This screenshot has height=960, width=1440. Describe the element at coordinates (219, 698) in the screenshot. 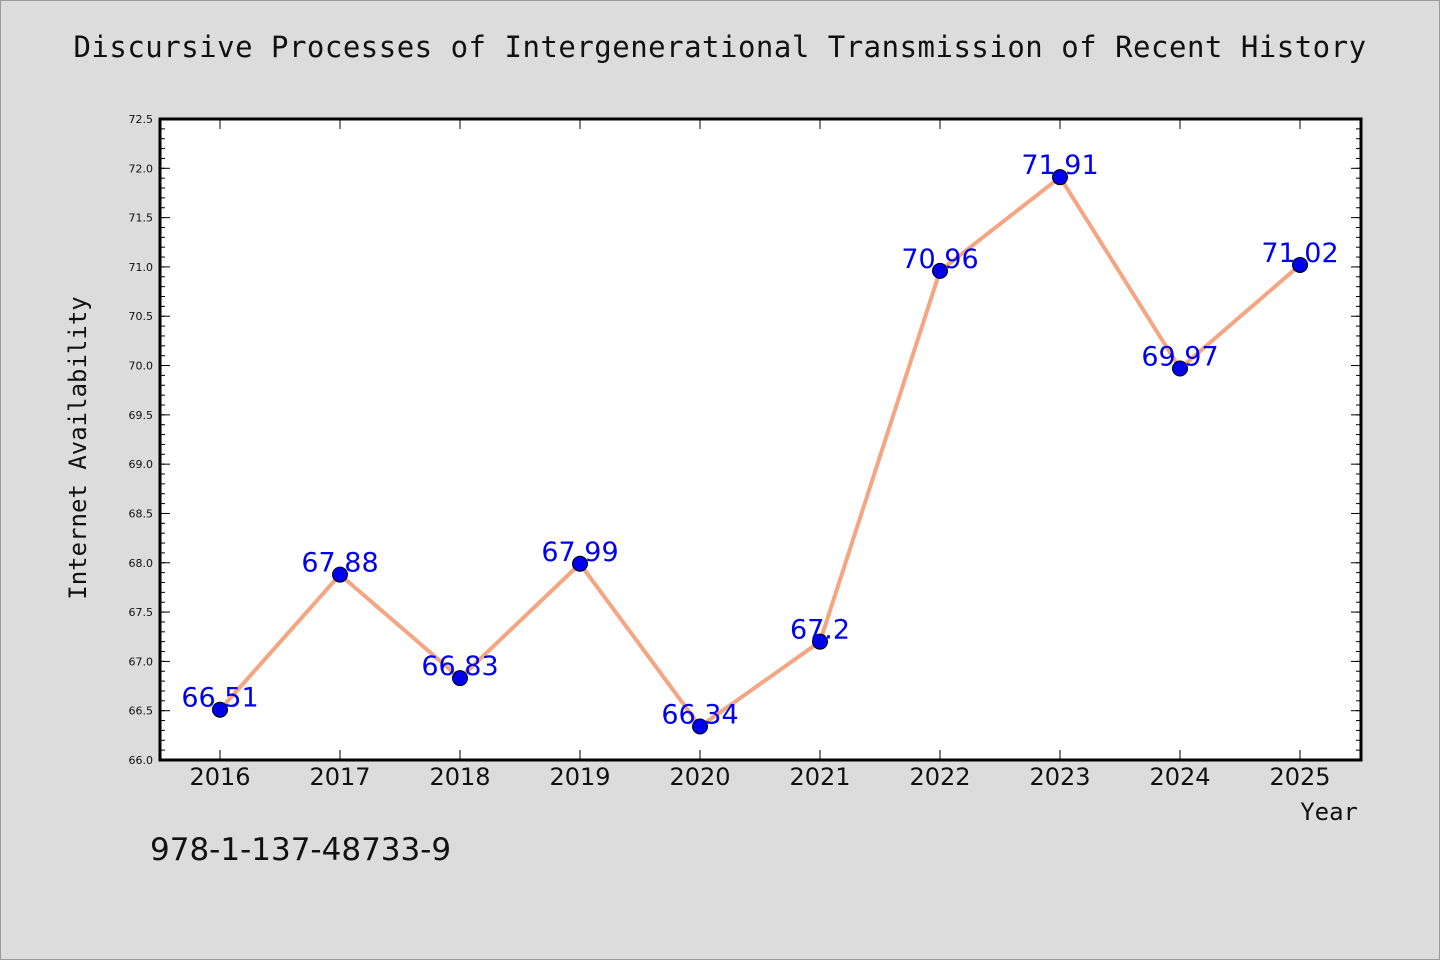

I see `data-label: 66.51` at that location.